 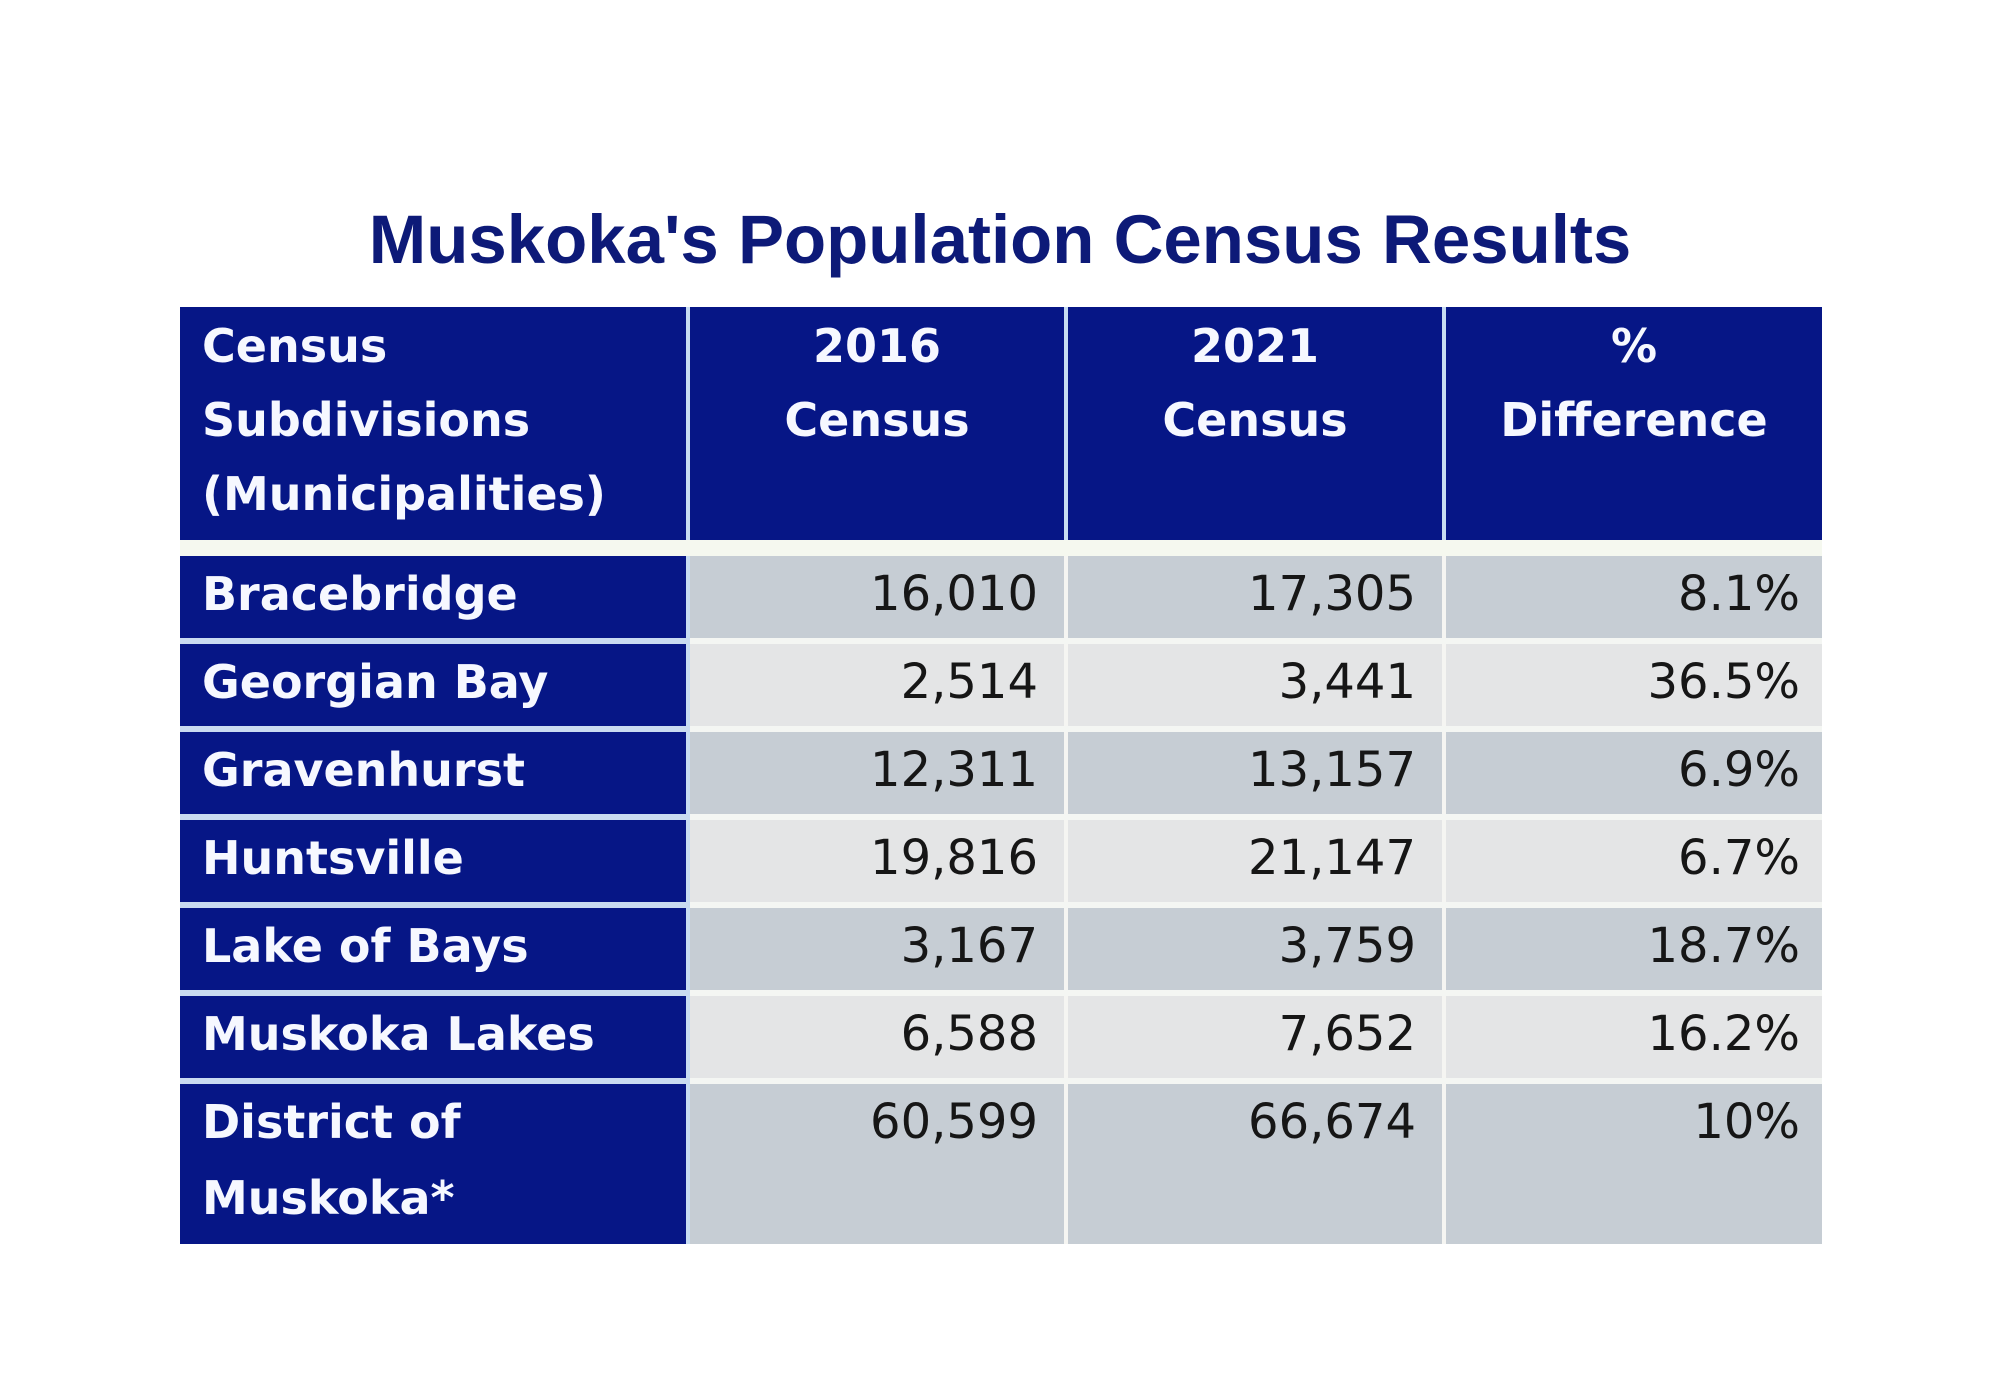 What do you see at coordinates (1257, 685) in the screenshot?
I see `cell-2021: 3,441` at bounding box center [1257, 685].